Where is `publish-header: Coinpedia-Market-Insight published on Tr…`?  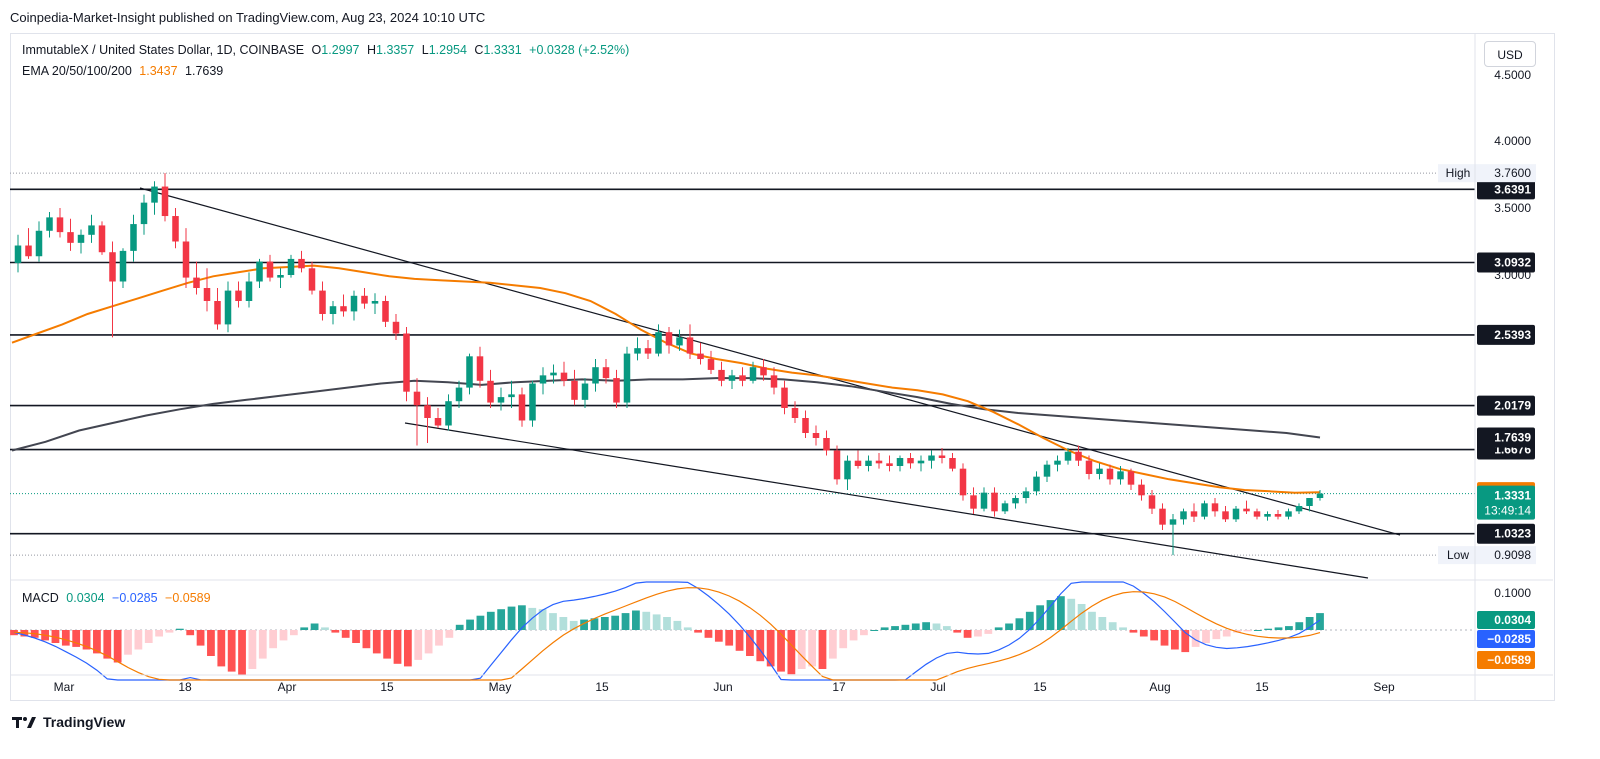 publish-header: Coinpedia-Market-Insight published on Tr… is located at coordinates (248, 17).